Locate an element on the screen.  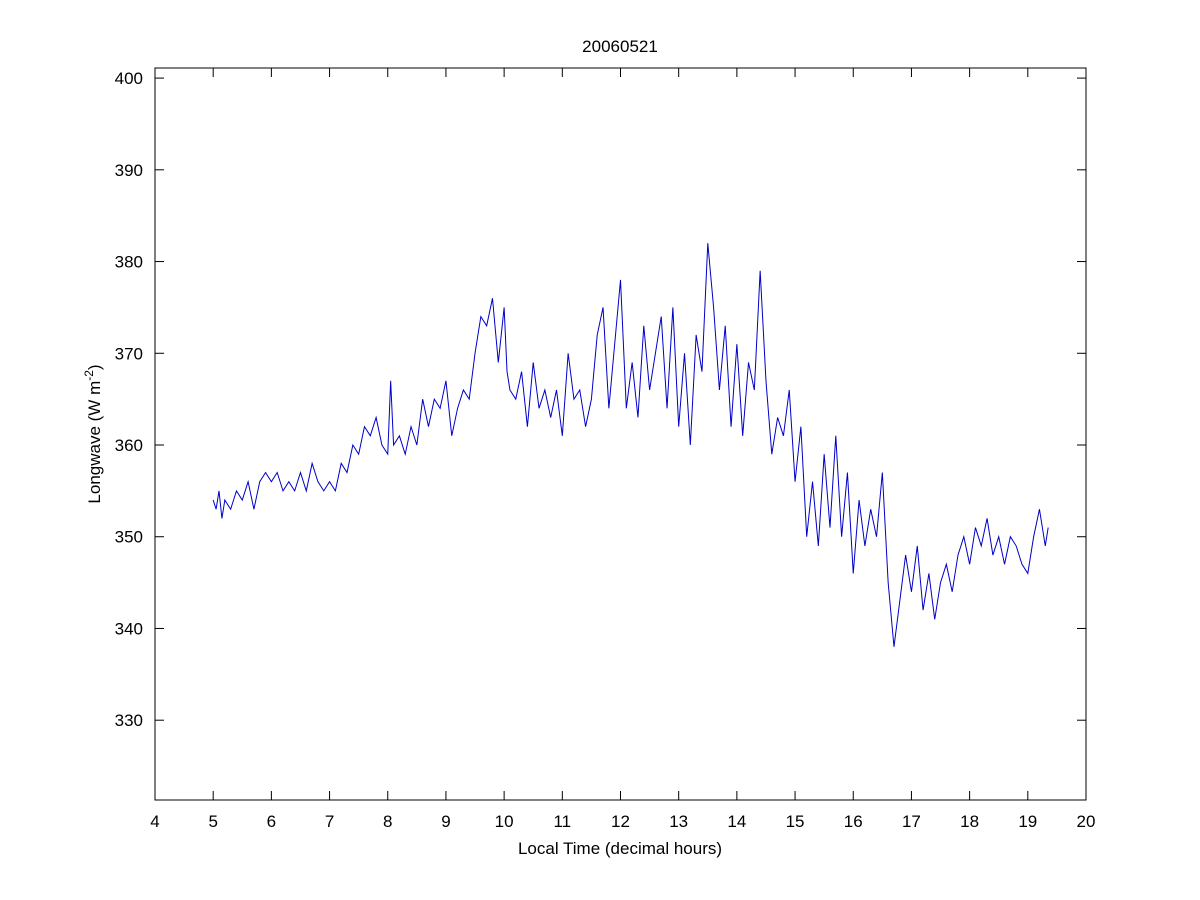
y-tick-label: 390 is located at coordinates (129, 170).